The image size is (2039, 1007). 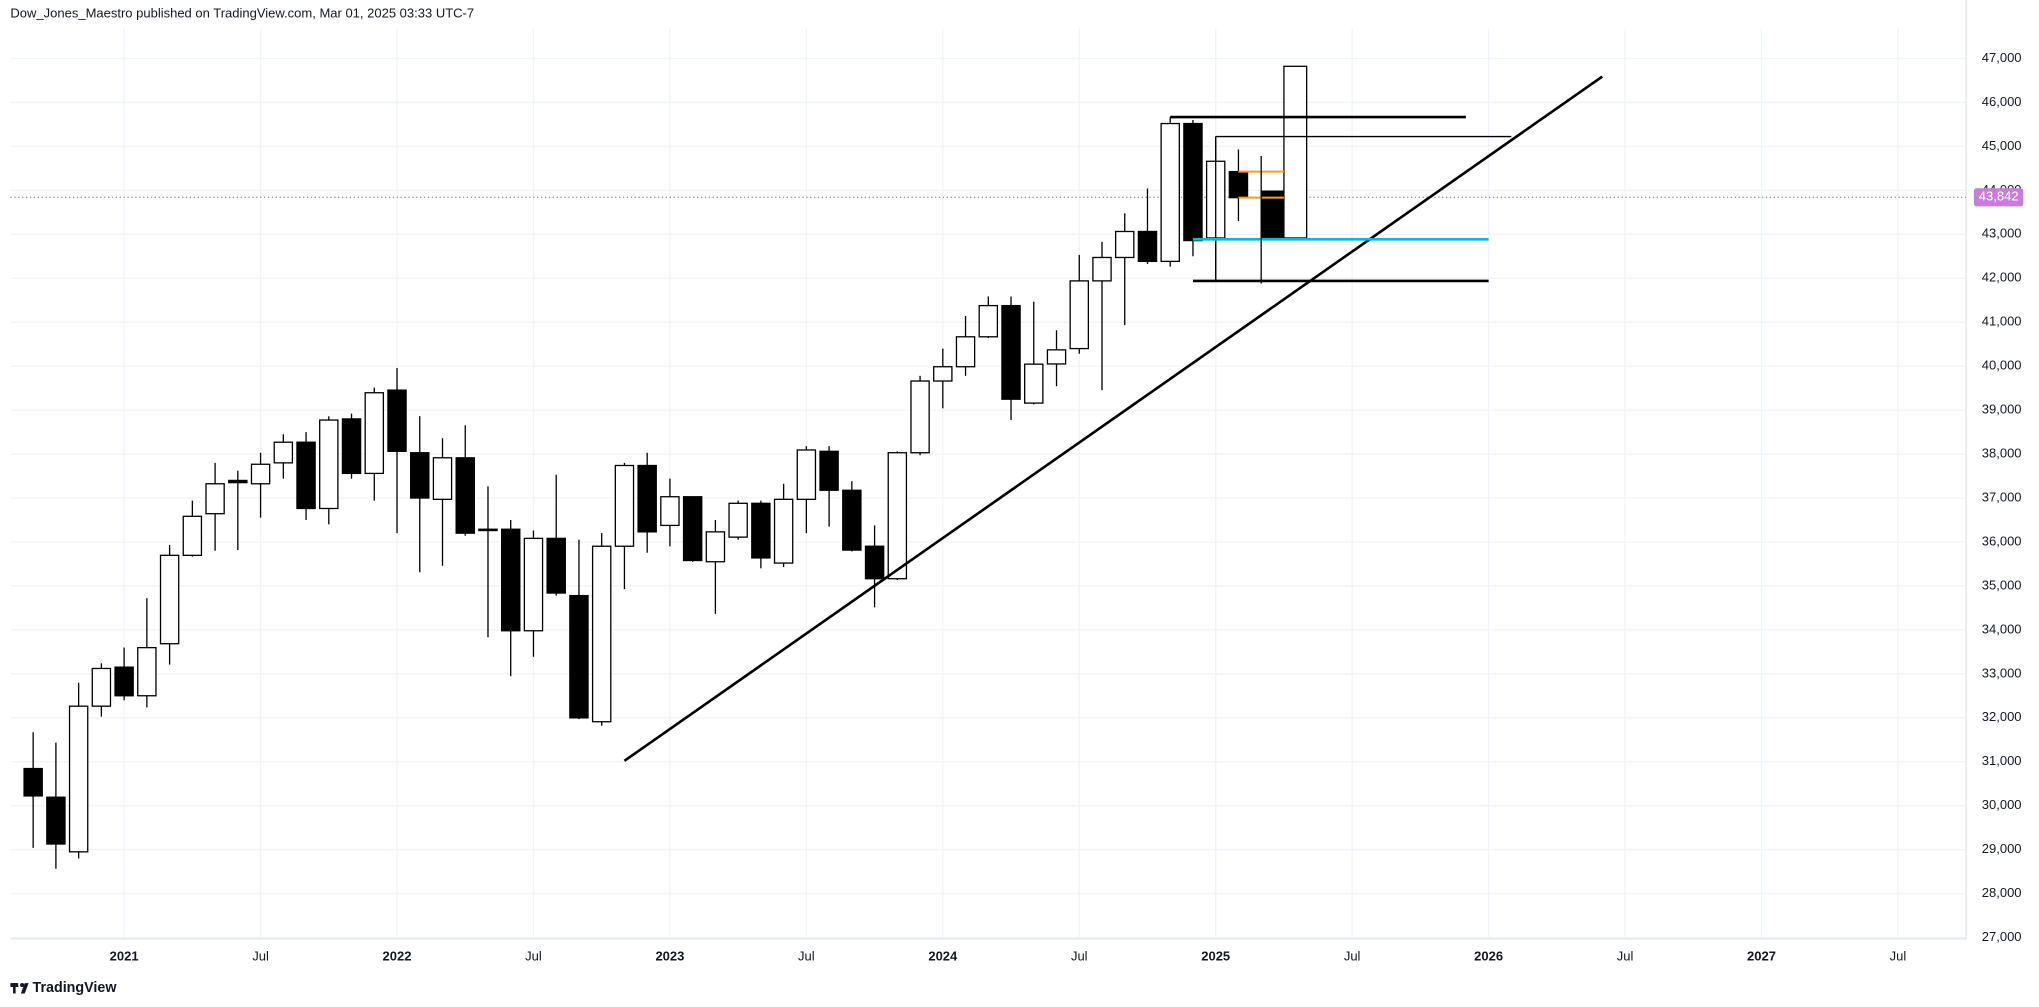 What do you see at coordinates (2002, 540) in the screenshot?
I see `y-tick-label: 36,000` at bounding box center [2002, 540].